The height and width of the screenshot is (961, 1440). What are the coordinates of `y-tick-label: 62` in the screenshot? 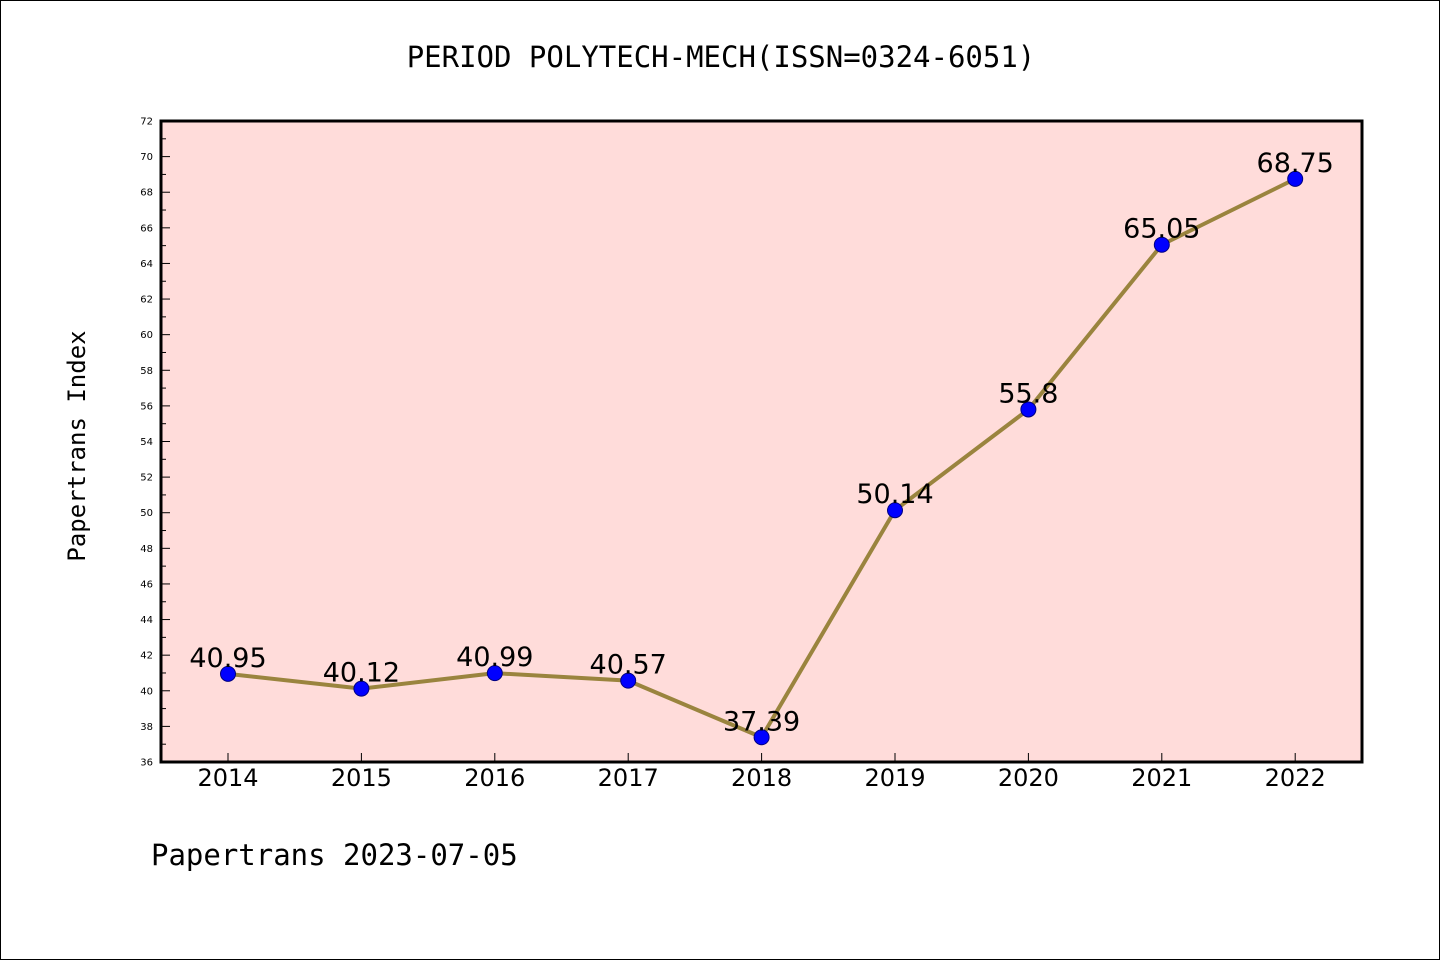 It's located at (146, 300).